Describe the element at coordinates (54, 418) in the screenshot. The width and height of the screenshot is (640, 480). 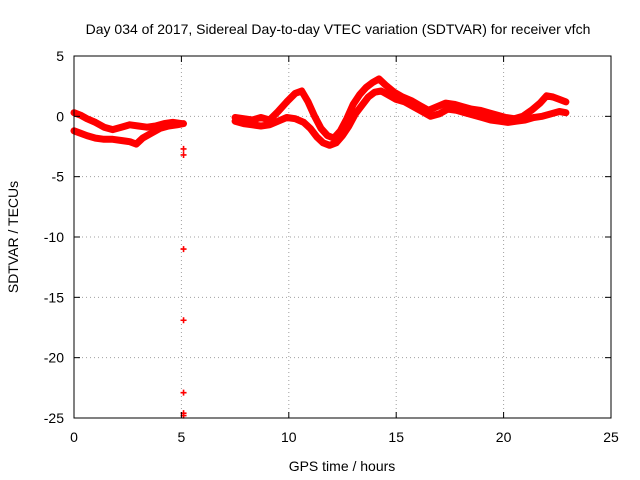
I see `y-tick-label: -25` at that location.